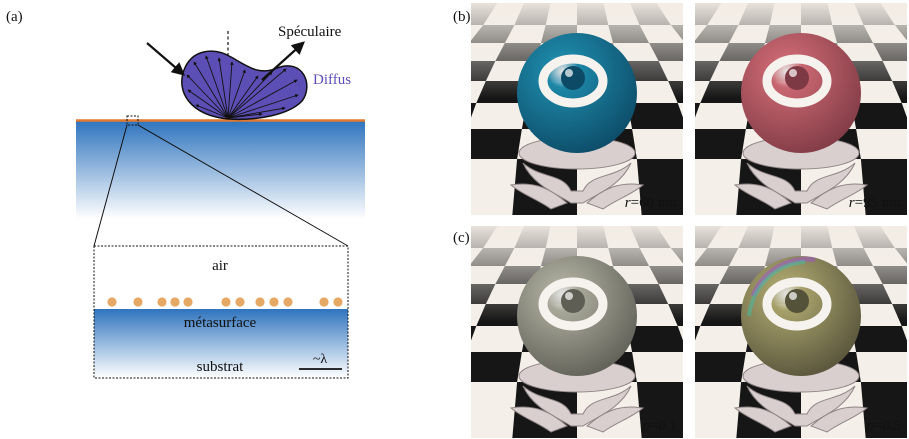 This screenshot has height=439, width=909. I want to click on render-caption: r=60 nm, so click(651, 203).